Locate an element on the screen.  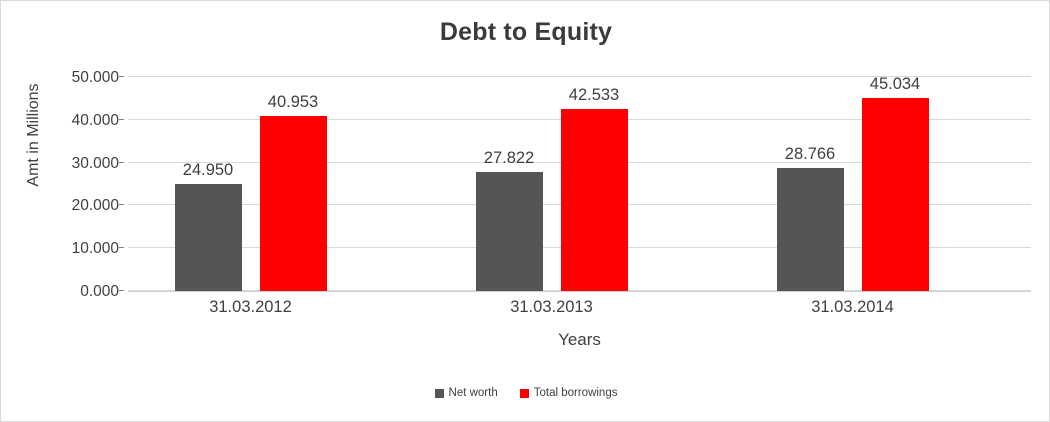
x-axis-category-labels: 31.03.2012 31.03.2013 31.03.2014 is located at coordinates (579, 310).